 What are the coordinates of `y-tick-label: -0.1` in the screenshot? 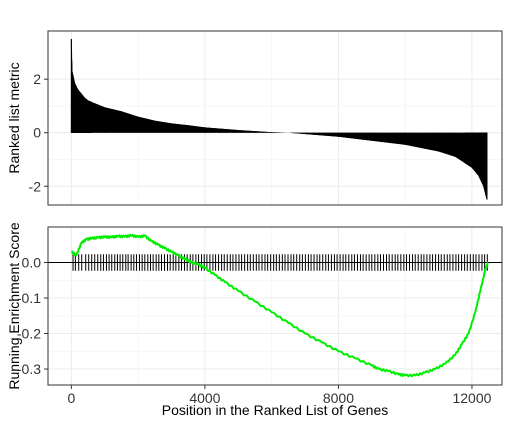 It's located at (29, 298).